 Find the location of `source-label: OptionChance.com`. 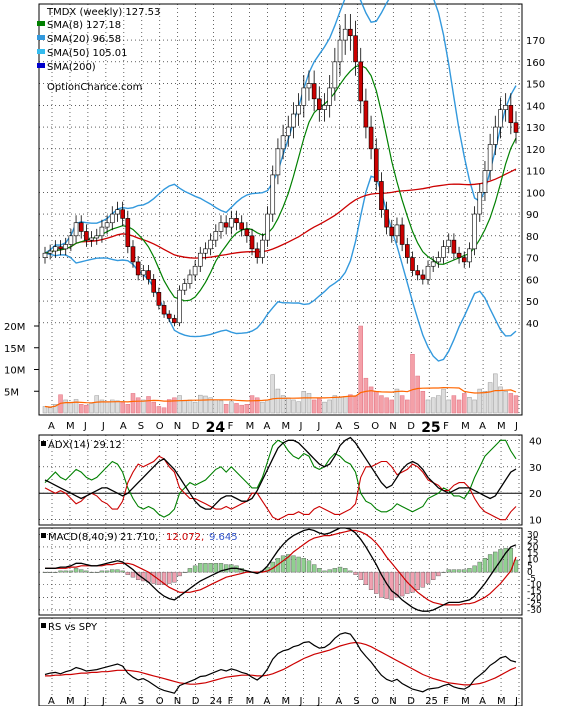

source-label: OptionChance.com is located at coordinates (94, 87).